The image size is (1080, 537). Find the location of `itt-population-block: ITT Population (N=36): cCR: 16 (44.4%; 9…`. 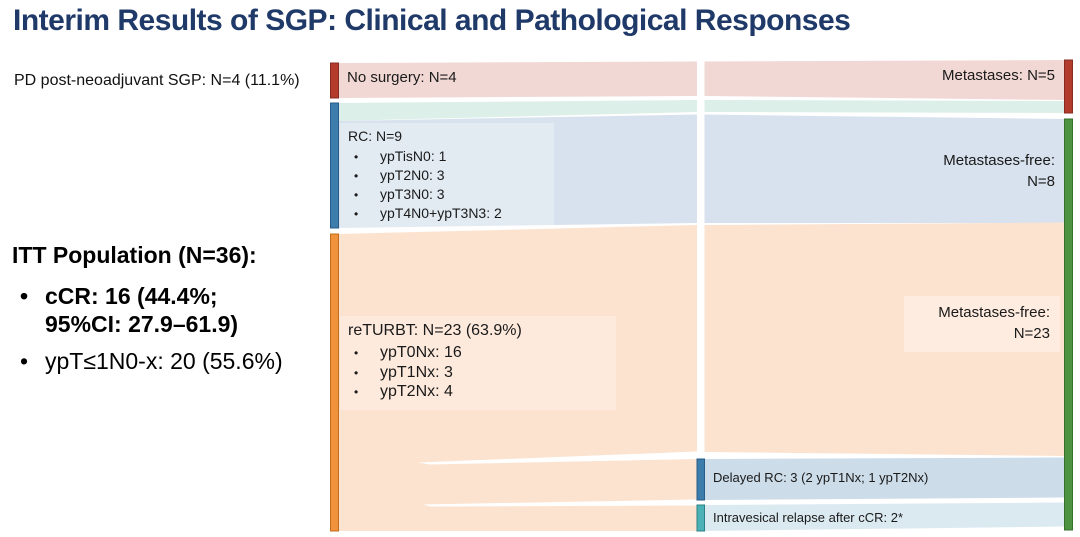

itt-population-block: ITT Population (N=36): cCR: 16 (44.4%; 9… is located at coordinates (169, 308).